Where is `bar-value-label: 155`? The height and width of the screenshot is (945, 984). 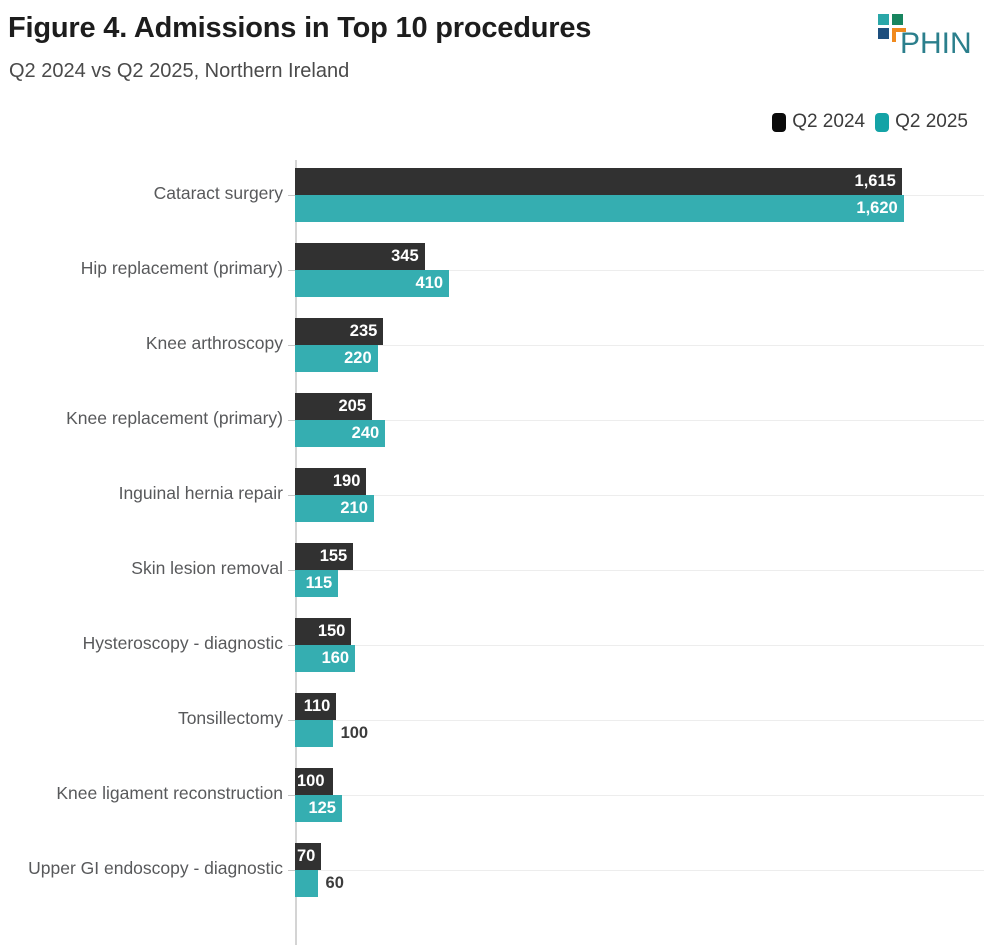
bar-value-label: 155 is located at coordinates (333, 556).